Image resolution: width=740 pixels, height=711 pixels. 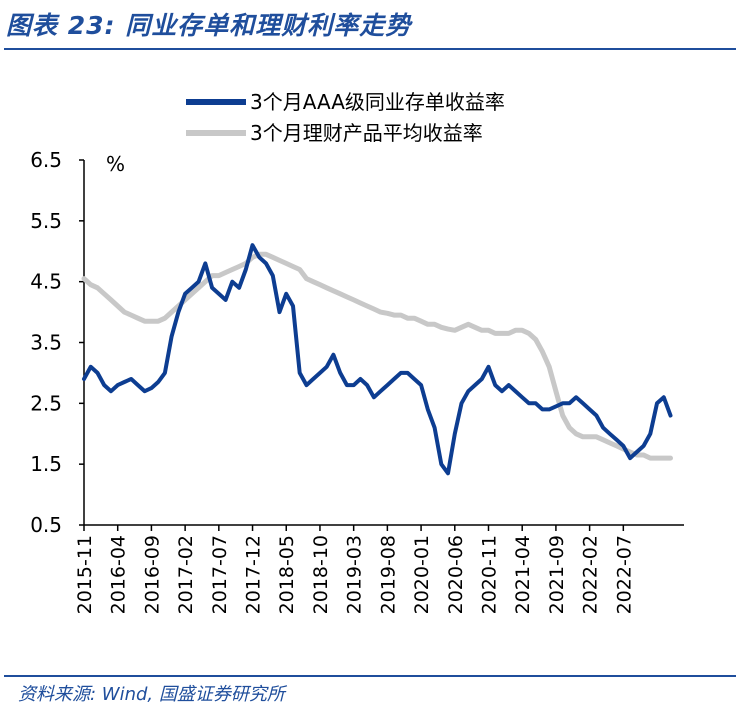 What do you see at coordinates (523, 574) in the screenshot?
I see `x-tick-label: 2021-04` at bounding box center [523, 574].